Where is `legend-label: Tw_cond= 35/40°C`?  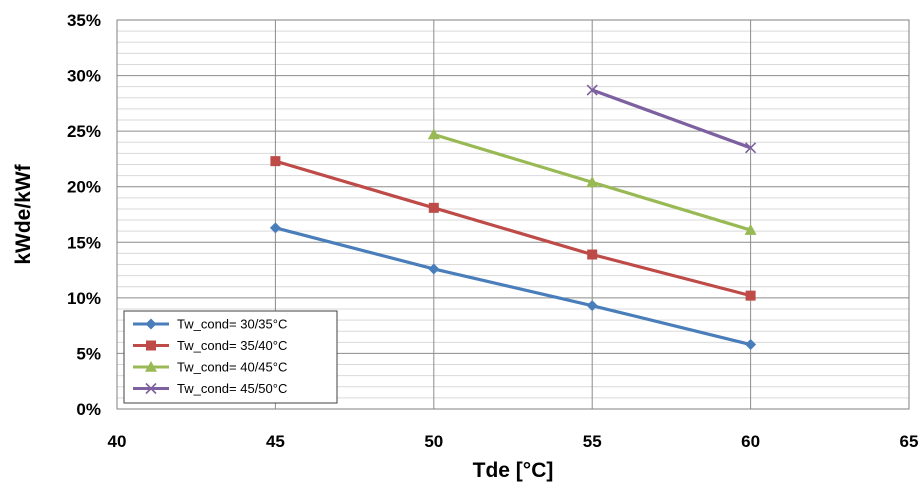 legend-label: Tw_cond= 35/40°C is located at coordinates (232, 345).